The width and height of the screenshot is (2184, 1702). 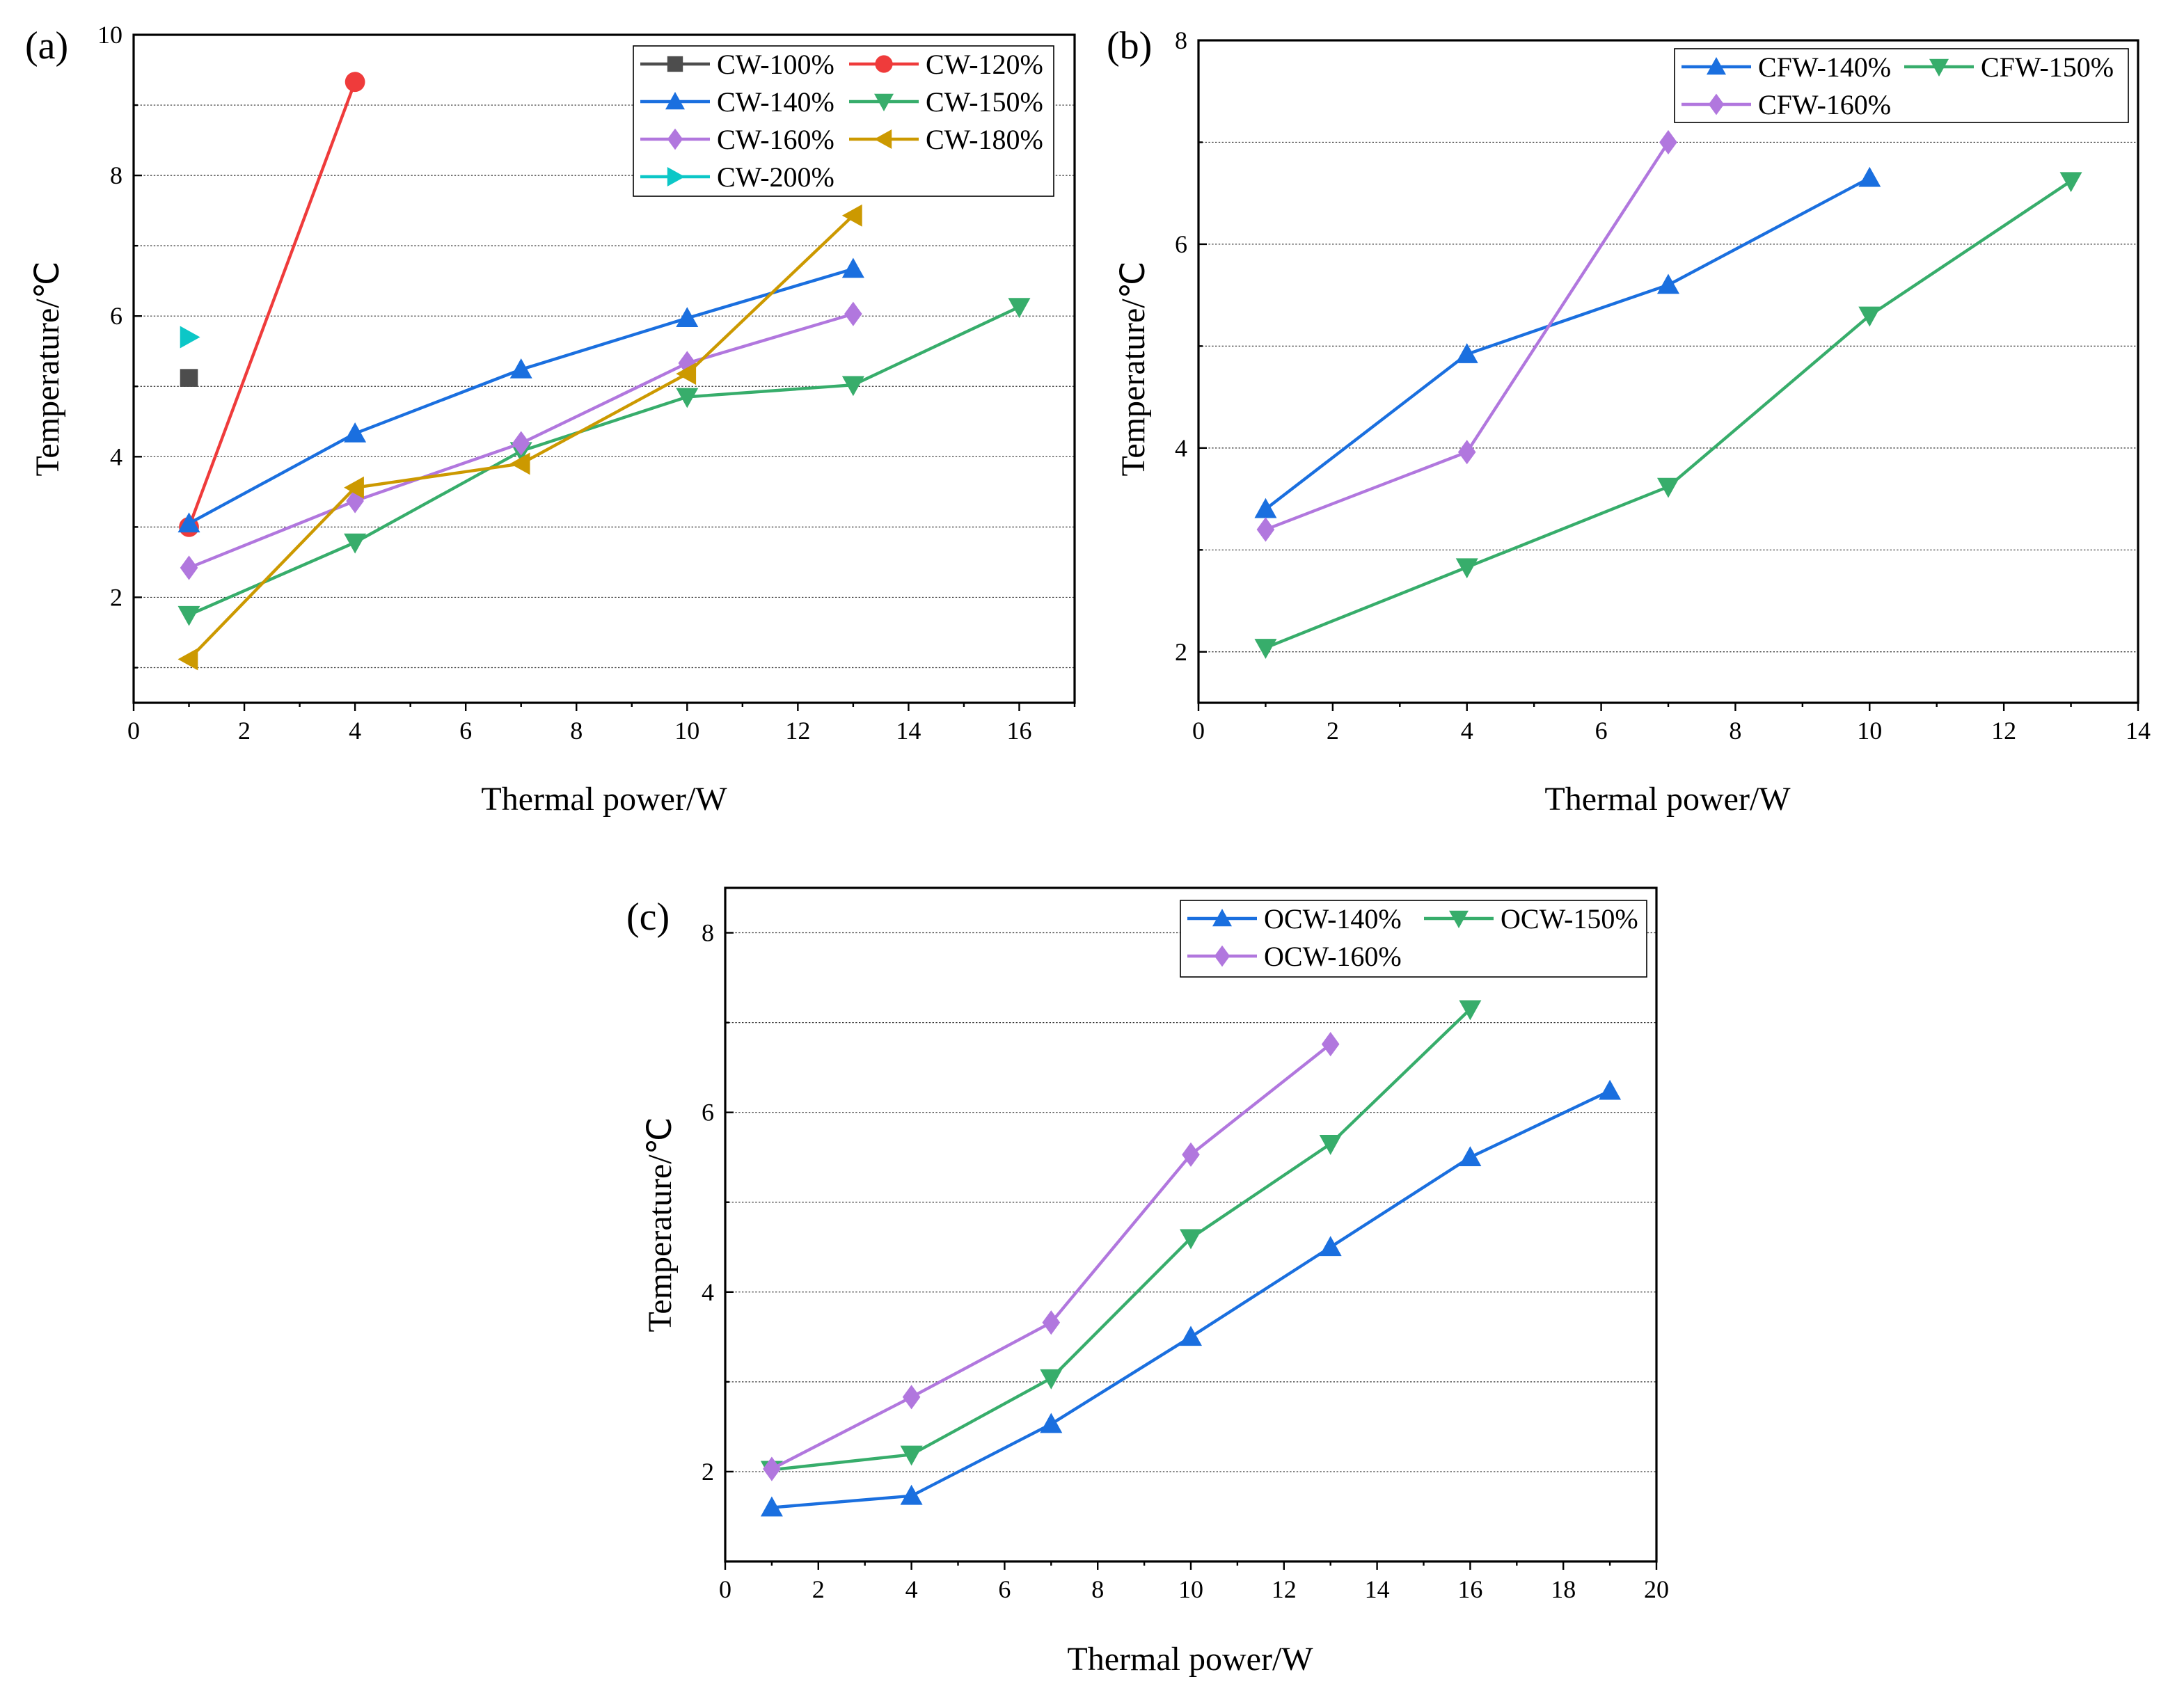 I want to click on legend-box, so click(x=843, y=121).